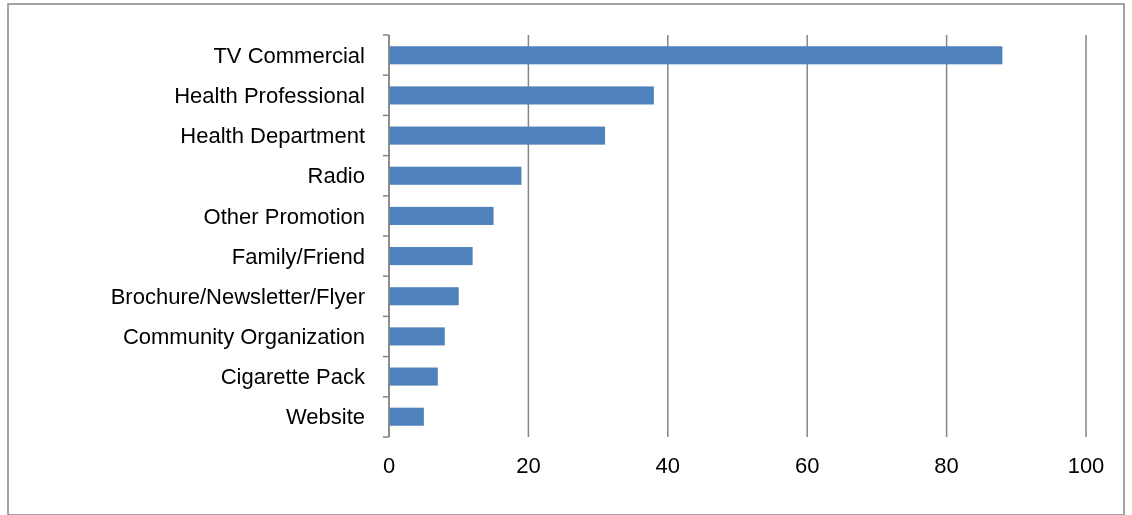 The width and height of the screenshot is (1132, 515). Describe the element at coordinates (325, 417) in the screenshot. I see `y-tick-label: Website` at that location.